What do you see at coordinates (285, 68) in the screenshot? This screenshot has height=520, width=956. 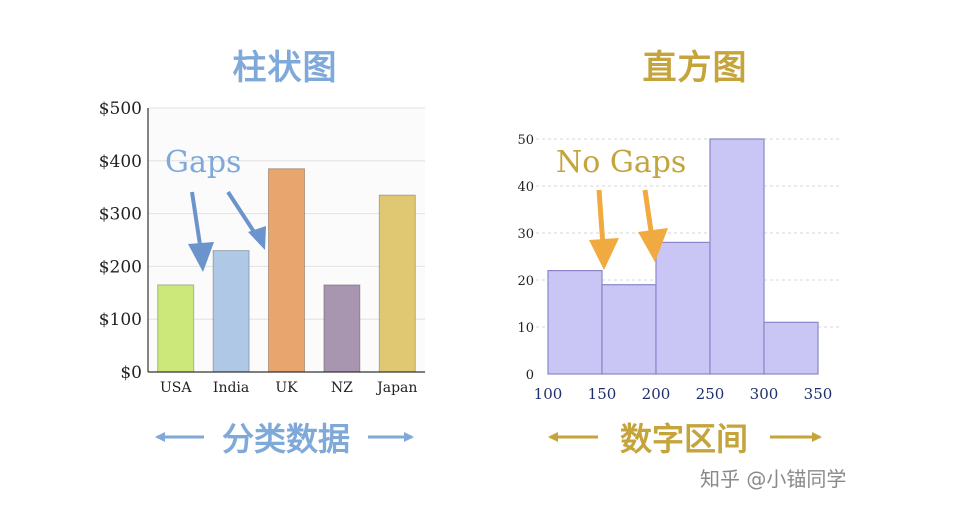 I see `bar-chart-title: 柱状图` at bounding box center [285, 68].